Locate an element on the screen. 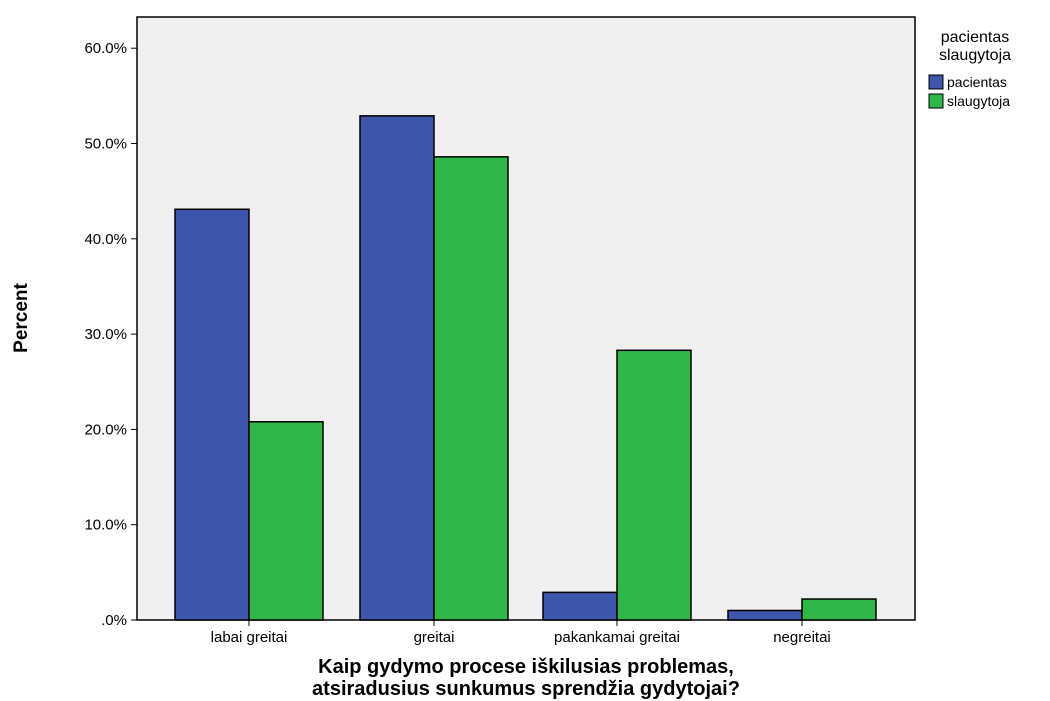 This screenshot has height=701, width=1050. legend-title-line-2: slaugytoja is located at coordinates (975, 55).